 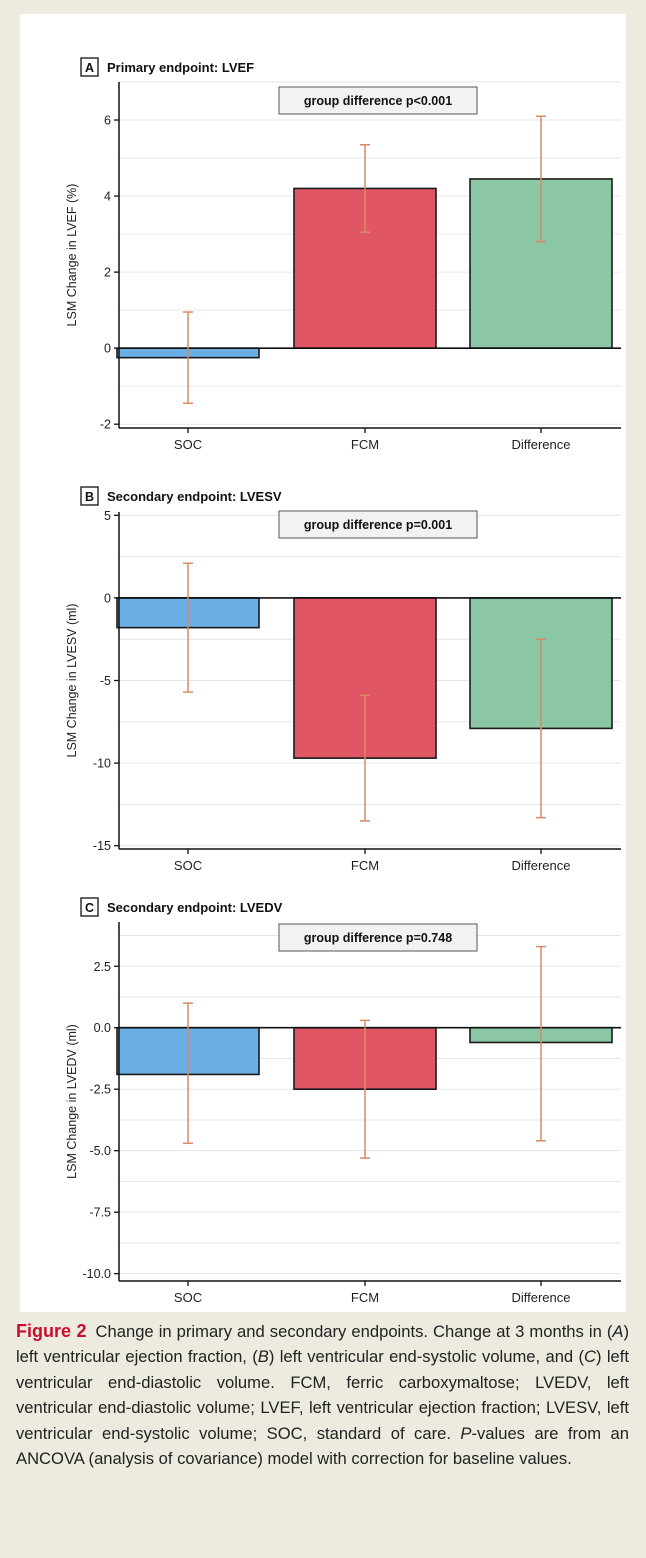 What do you see at coordinates (51, 1331) in the screenshot?
I see `caption-label: Figure 2` at bounding box center [51, 1331].